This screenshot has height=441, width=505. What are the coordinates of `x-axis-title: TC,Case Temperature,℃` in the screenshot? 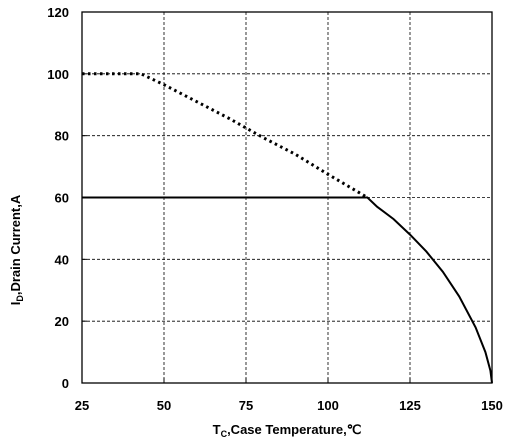 It's located at (287, 430).